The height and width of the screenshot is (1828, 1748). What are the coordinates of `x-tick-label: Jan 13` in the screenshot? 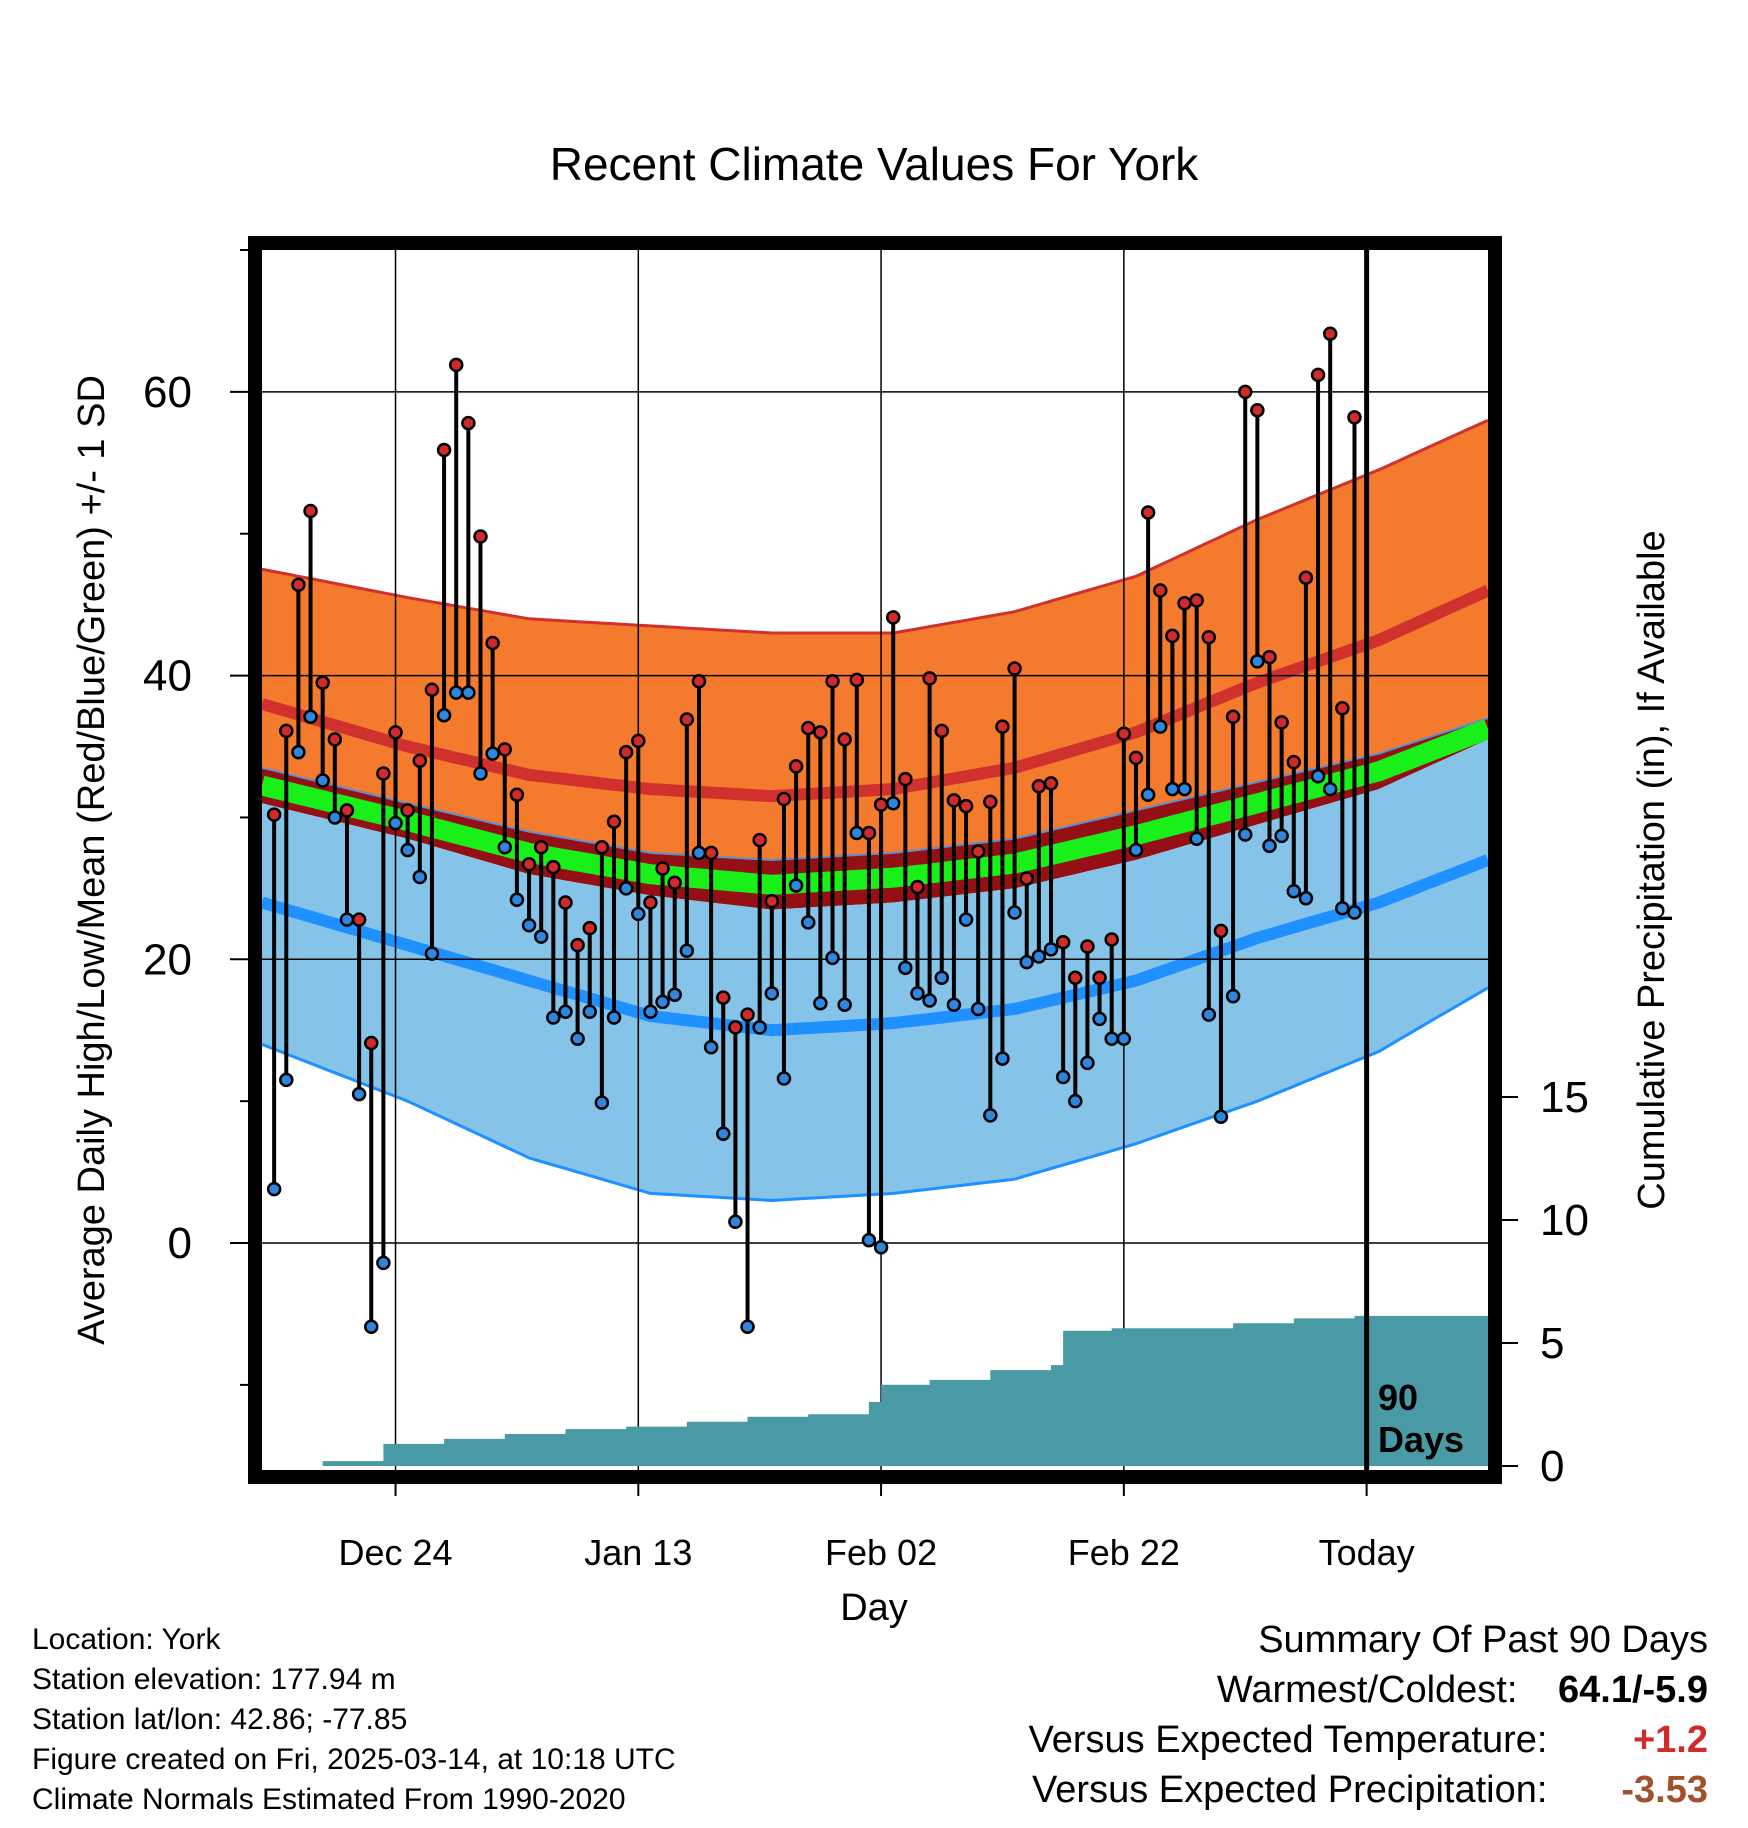 It's located at (638, 1552).